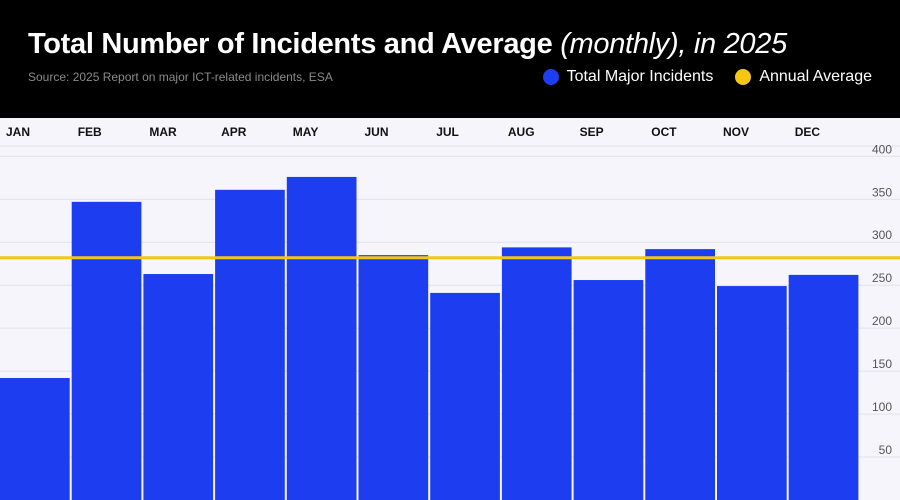 The width and height of the screenshot is (900, 500). I want to click on y-tick-label: 50, so click(886, 450).